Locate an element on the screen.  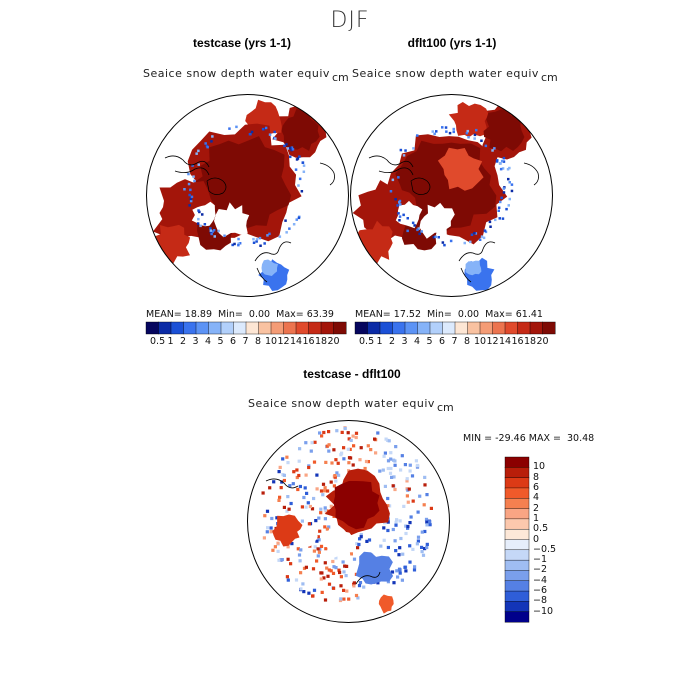
colorbar-tick-label: −1 is located at coordinates (540, 560).